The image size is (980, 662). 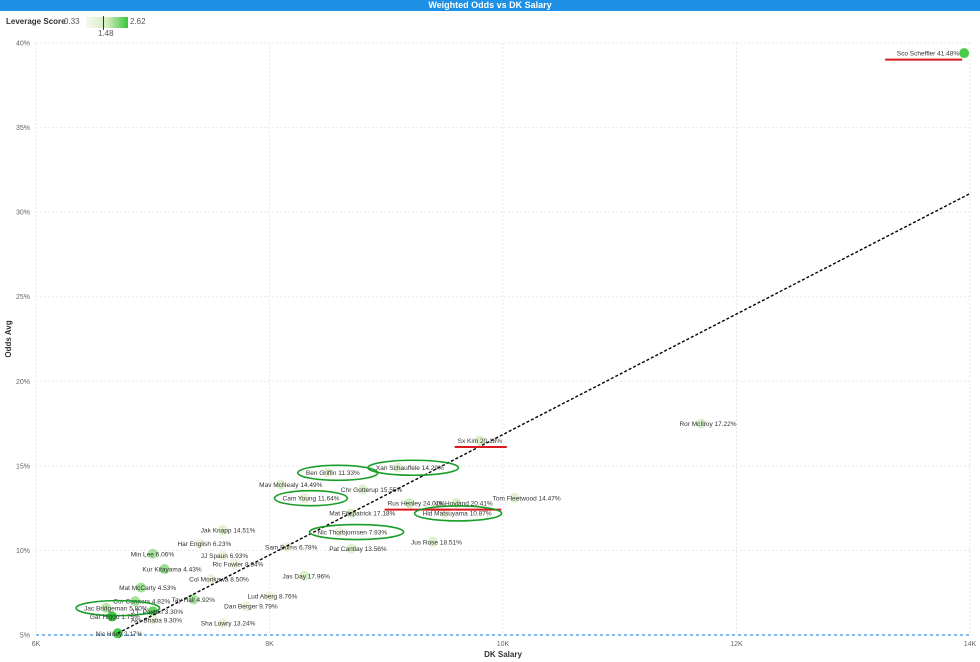 What do you see at coordinates (106, 33) in the screenshot?
I see `legend-mid: 1.48` at bounding box center [106, 33].